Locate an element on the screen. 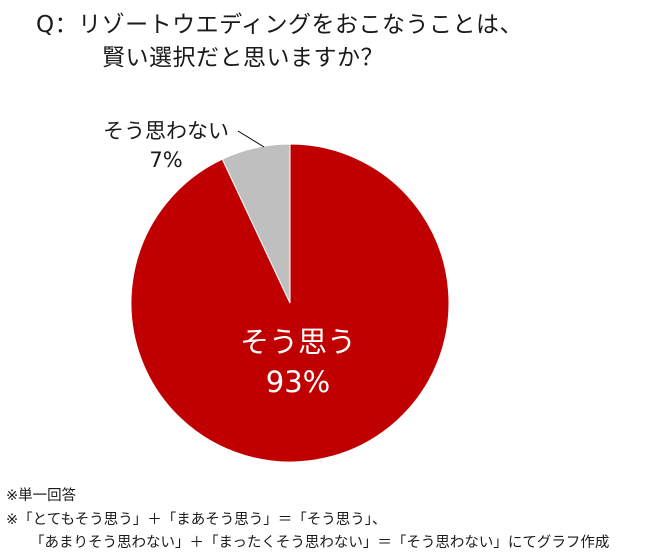 Image resolution: width=651 pixels, height=558 pixels. leader-line is located at coordinates (251, 139).